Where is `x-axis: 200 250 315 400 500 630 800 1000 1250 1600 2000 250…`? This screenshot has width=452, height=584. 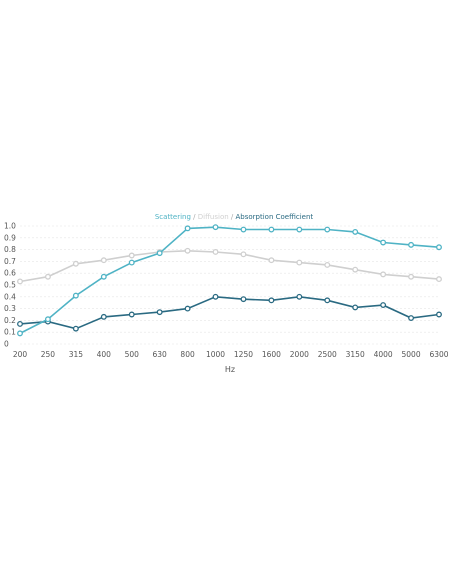 x-axis: 200 250 315 400 500 630 800 1000 1250 1600 2000 250… is located at coordinates (231, 354).